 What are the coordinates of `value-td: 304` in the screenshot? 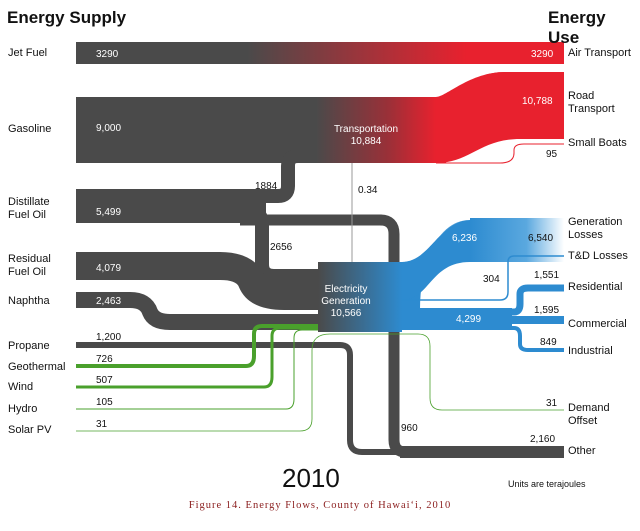 It's located at (491, 279).